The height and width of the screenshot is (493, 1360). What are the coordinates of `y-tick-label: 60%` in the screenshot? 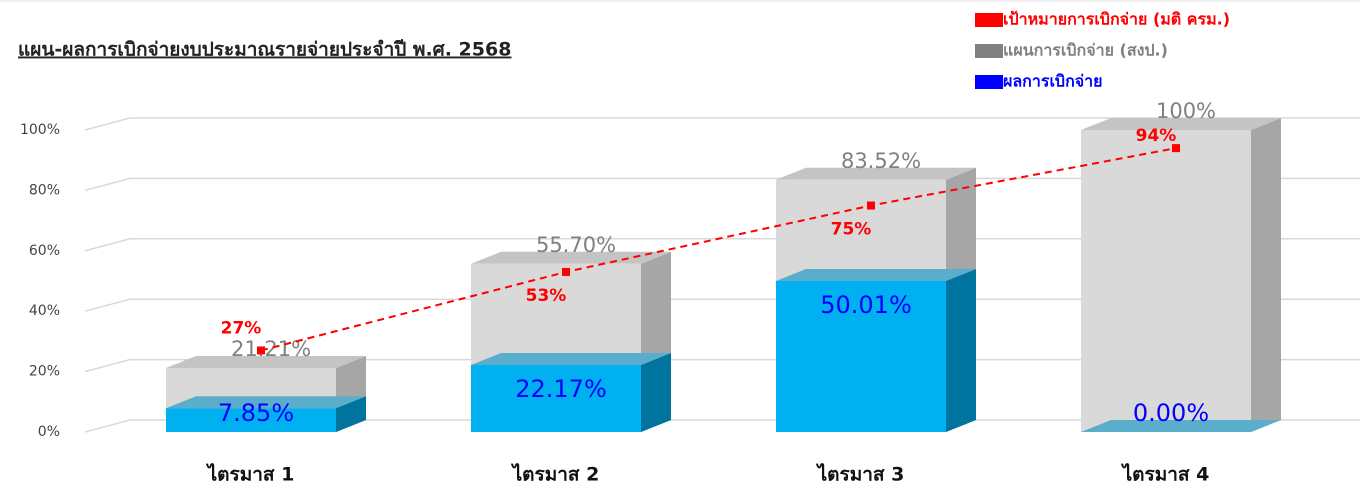 It's located at (44, 251).